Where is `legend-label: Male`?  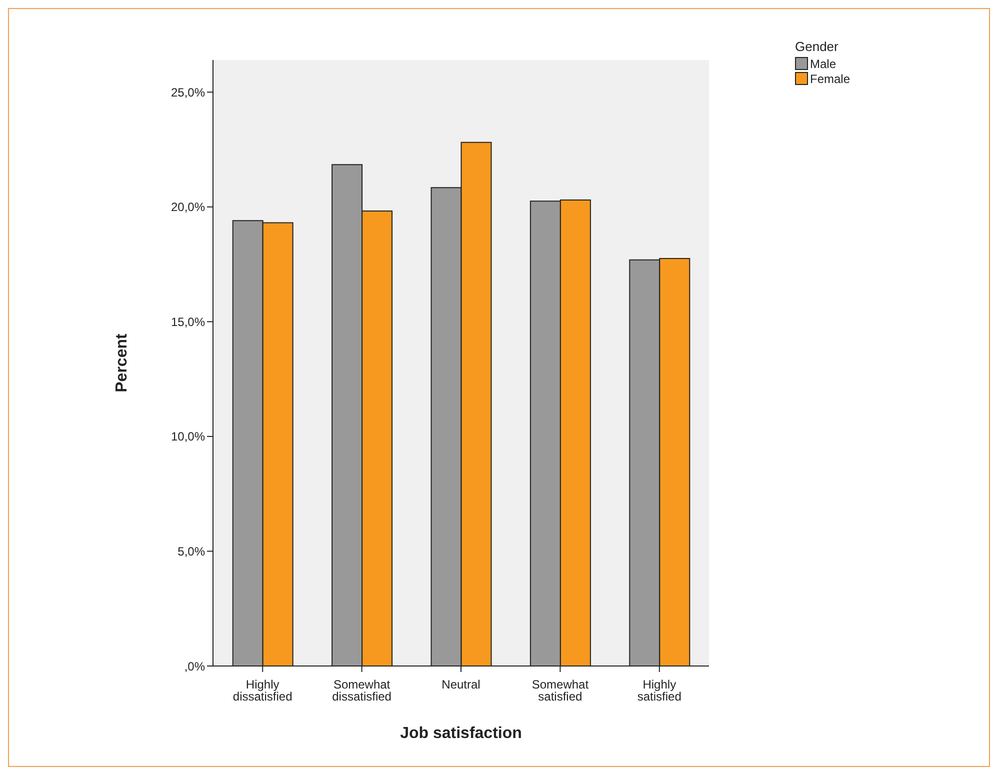 legend-label: Male is located at coordinates (823, 63).